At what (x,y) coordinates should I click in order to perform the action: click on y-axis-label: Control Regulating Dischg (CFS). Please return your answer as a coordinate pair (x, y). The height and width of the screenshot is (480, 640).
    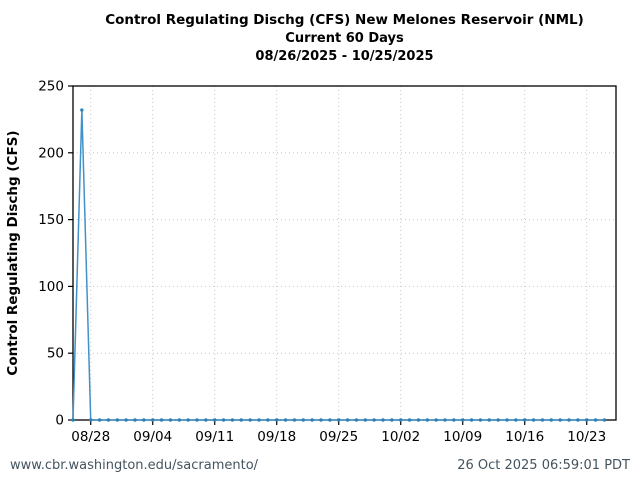
    Looking at the image, I should click on (13, 252).